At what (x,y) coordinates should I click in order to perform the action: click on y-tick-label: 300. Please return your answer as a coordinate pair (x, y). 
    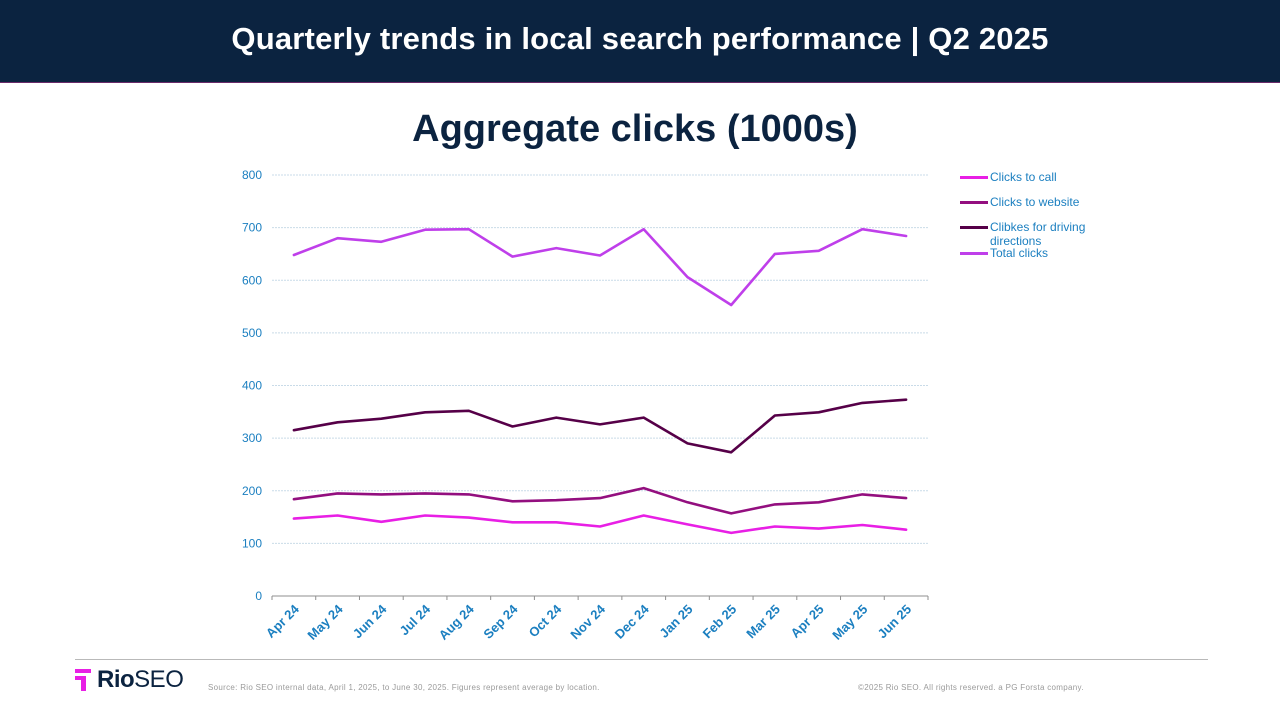
    Looking at the image, I should click on (252, 438).